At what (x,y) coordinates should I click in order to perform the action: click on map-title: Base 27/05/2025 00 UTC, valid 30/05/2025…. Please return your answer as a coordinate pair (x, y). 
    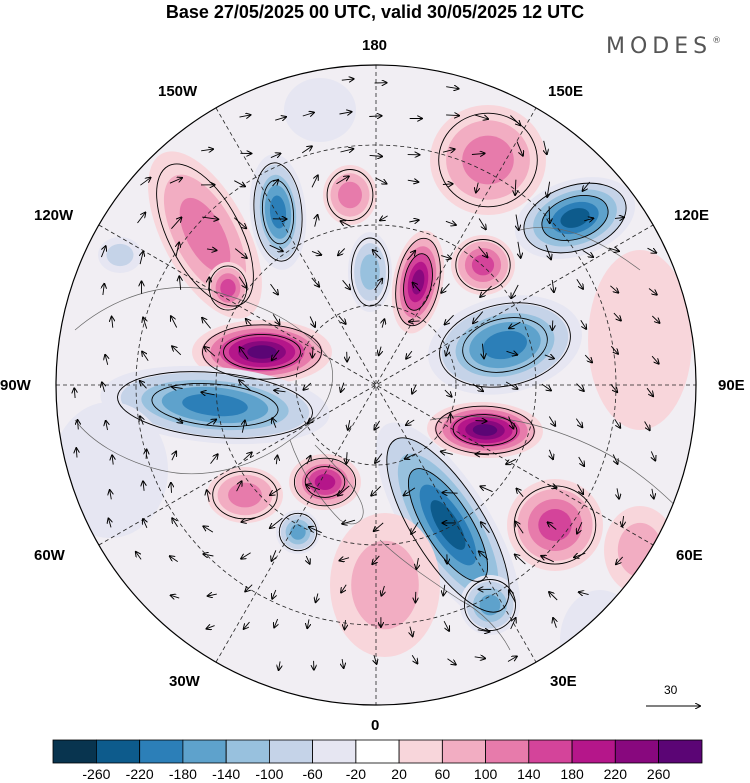
    Looking at the image, I should click on (375, 12).